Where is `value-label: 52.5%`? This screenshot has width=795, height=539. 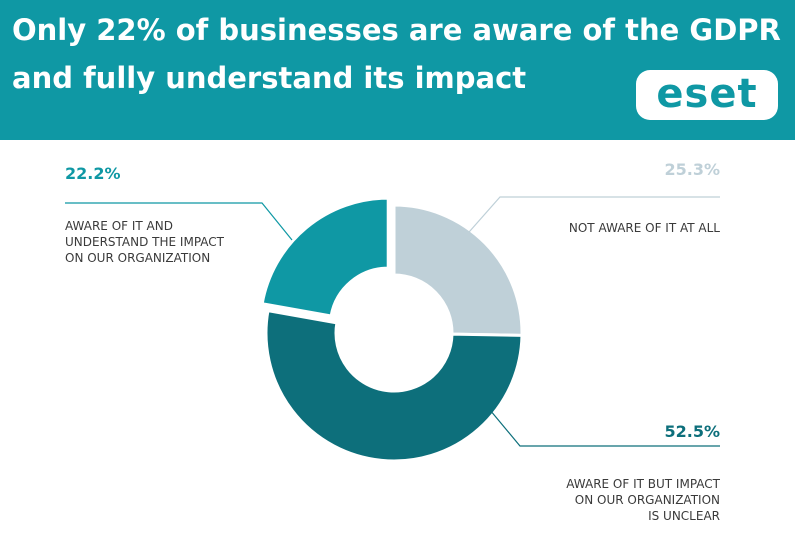 value-label: 52.5% is located at coordinates (692, 431).